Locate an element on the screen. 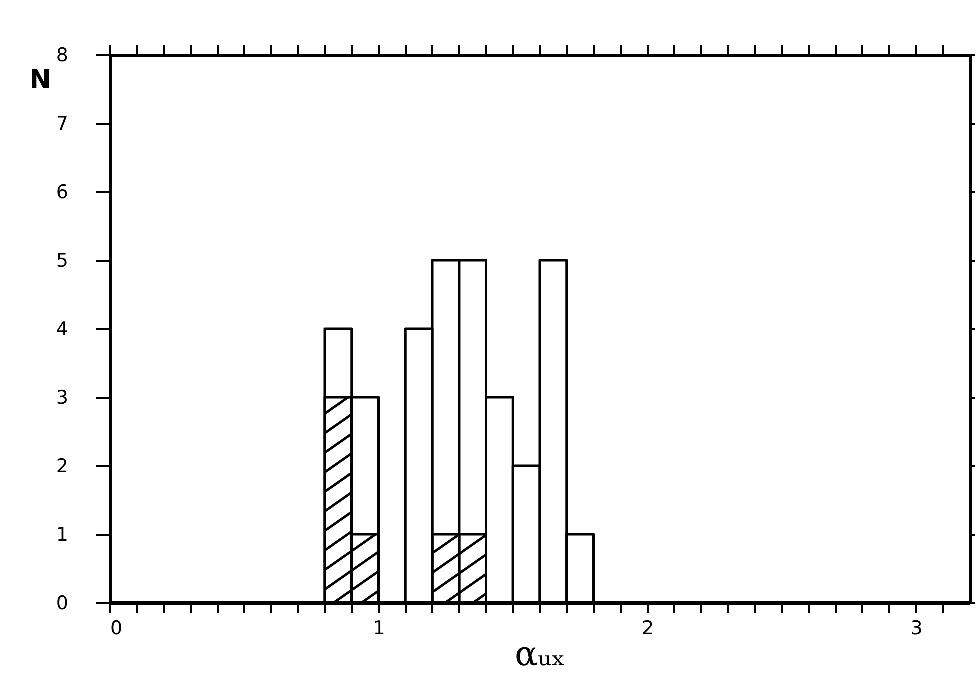 Image resolution: width=980 pixels, height=681 pixels. y-tick-label: 8 is located at coordinates (62, 55).